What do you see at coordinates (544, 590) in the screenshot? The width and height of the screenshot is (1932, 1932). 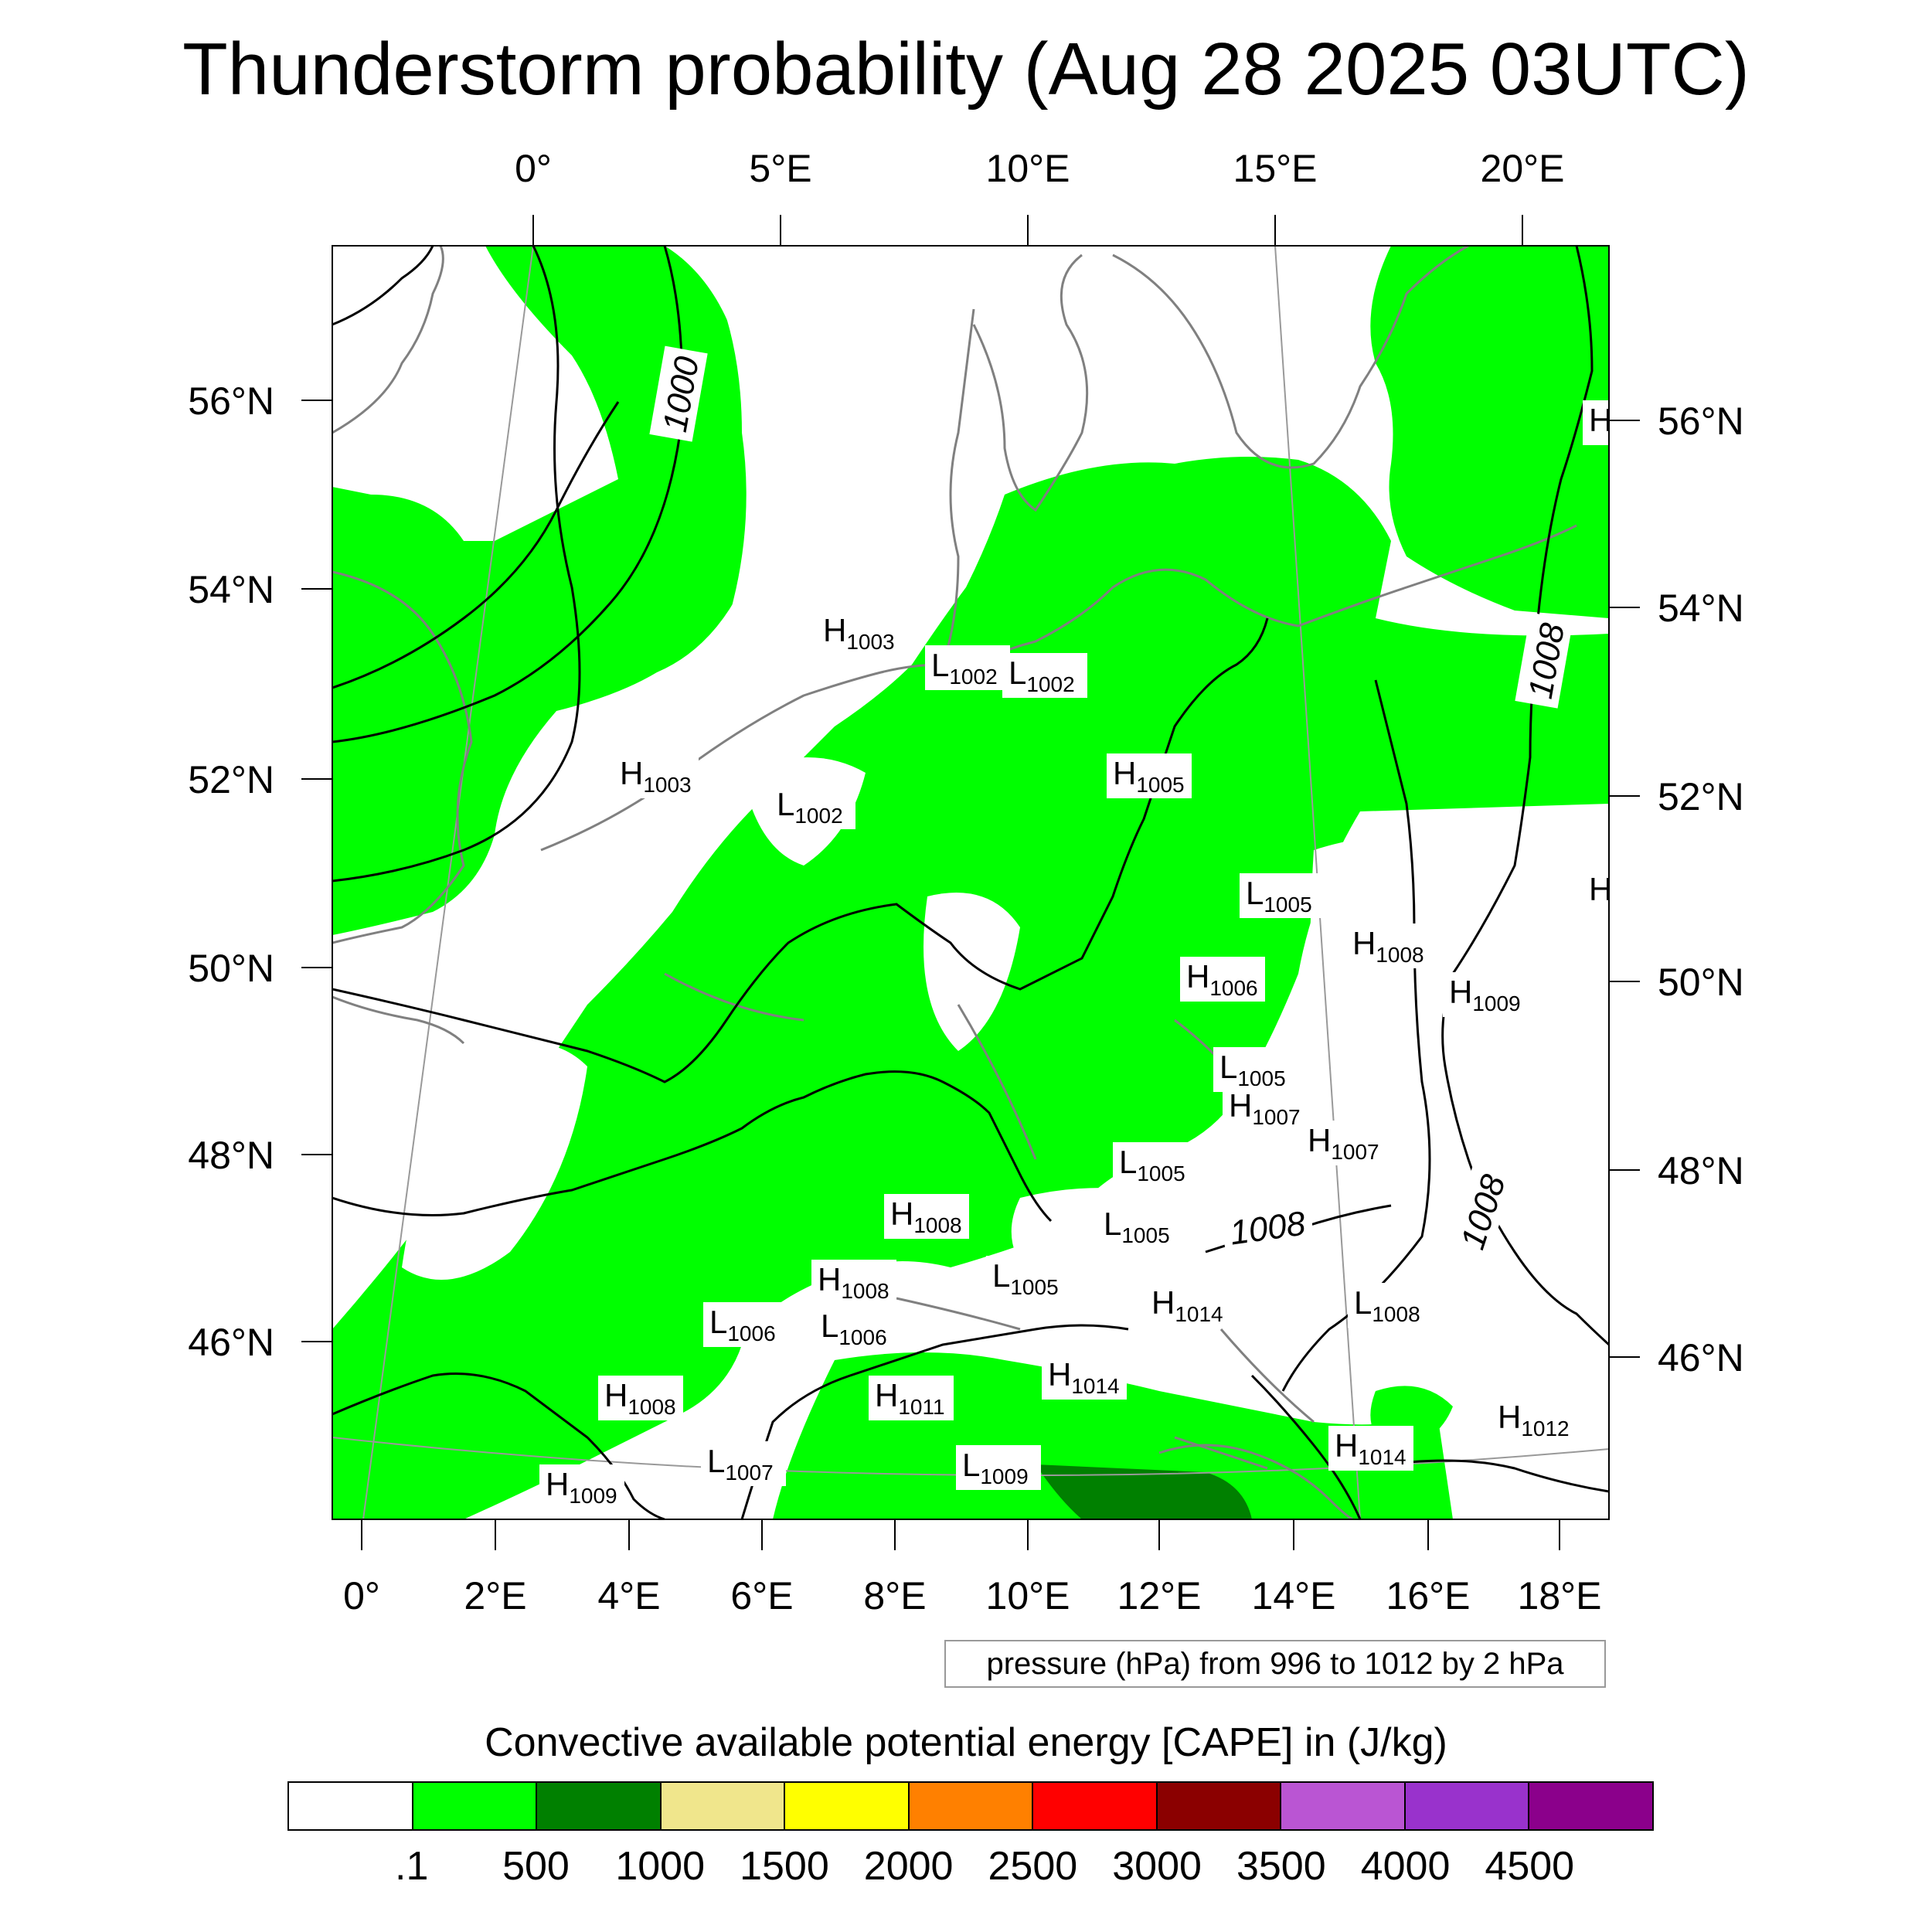 I see `cape-region-north-sea` at bounding box center [544, 590].